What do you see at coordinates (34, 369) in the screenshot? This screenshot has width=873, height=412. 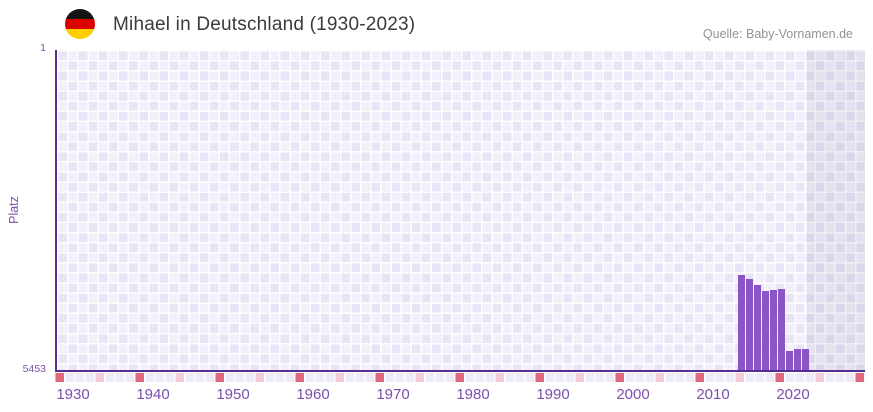 I see `y-tick-bottom: 5453` at bounding box center [34, 369].